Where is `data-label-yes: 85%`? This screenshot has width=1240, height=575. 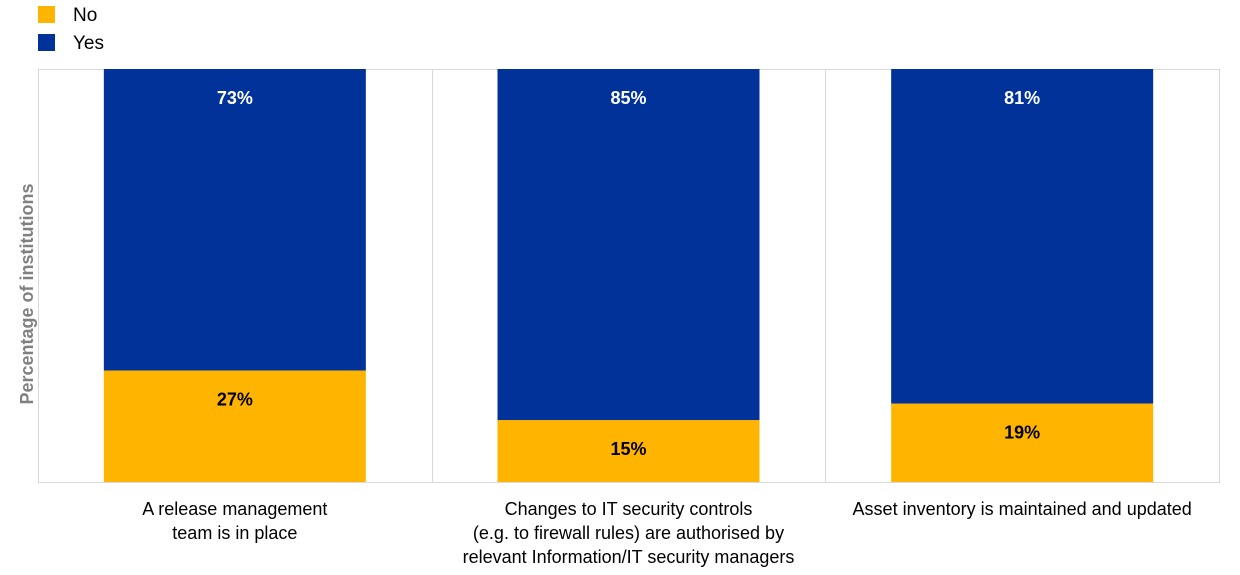 data-label-yes: 85% is located at coordinates (628, 98).